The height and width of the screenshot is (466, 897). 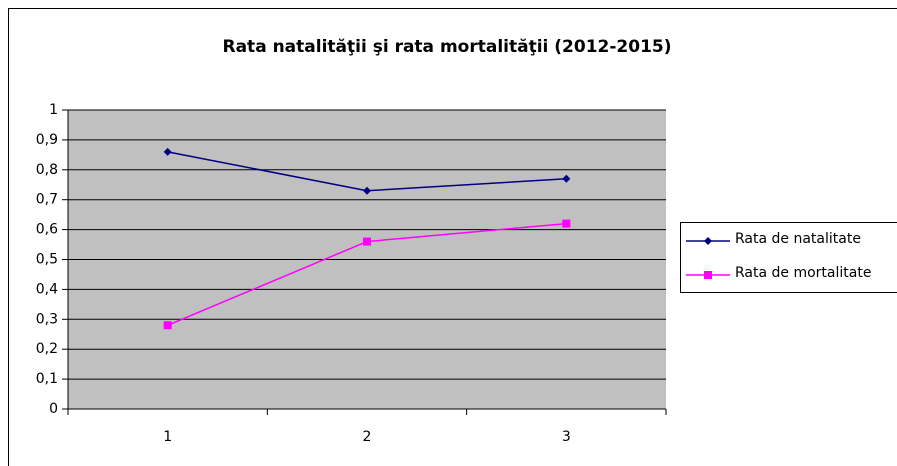 What do you see at coordinates (53, 409) in the screenshot?
I see `y-tick-label: 0` at bounding box center [53, 409].